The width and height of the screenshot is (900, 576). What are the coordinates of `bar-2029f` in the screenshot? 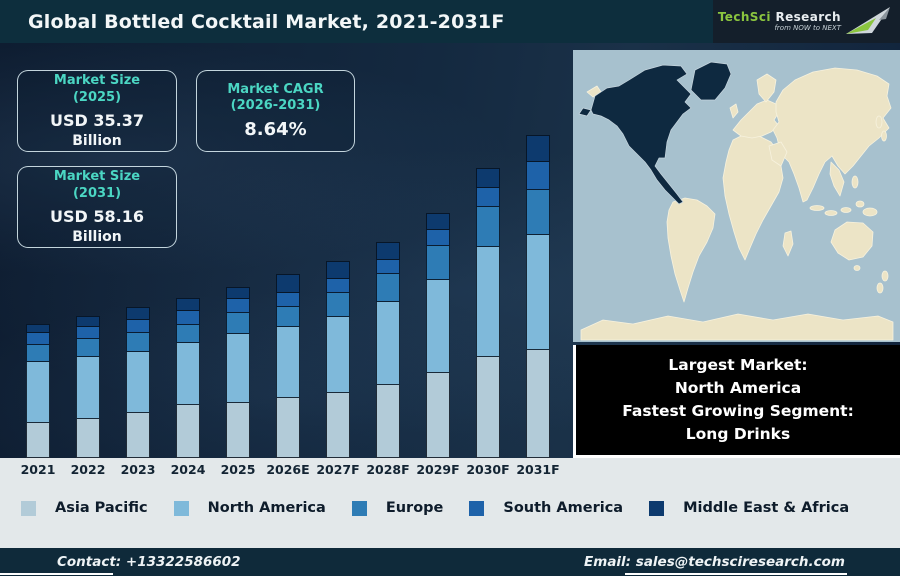 It's located at (438, 335).